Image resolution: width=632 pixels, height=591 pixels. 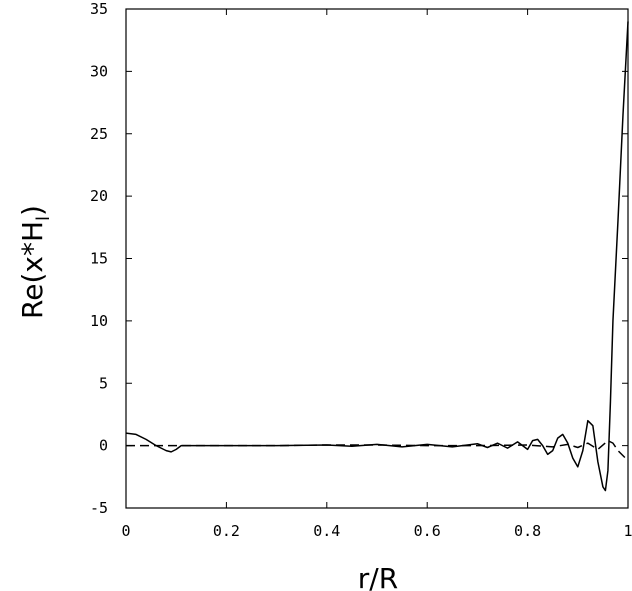 What do you see at coordinates (226, 531) in the screenshot?
I see `x-tick-label: 0.2` at bounding box center [226, 531].